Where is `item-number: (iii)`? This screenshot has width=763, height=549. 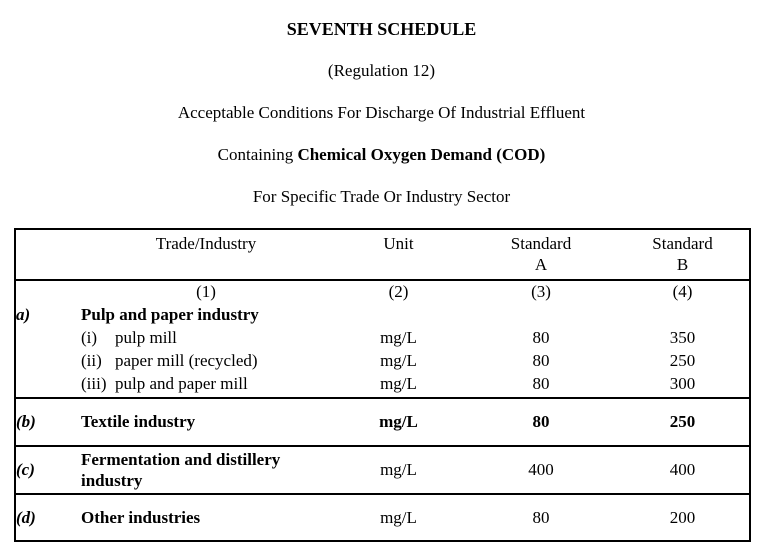 item-number: (iii) is located at coordinates (94, 383).